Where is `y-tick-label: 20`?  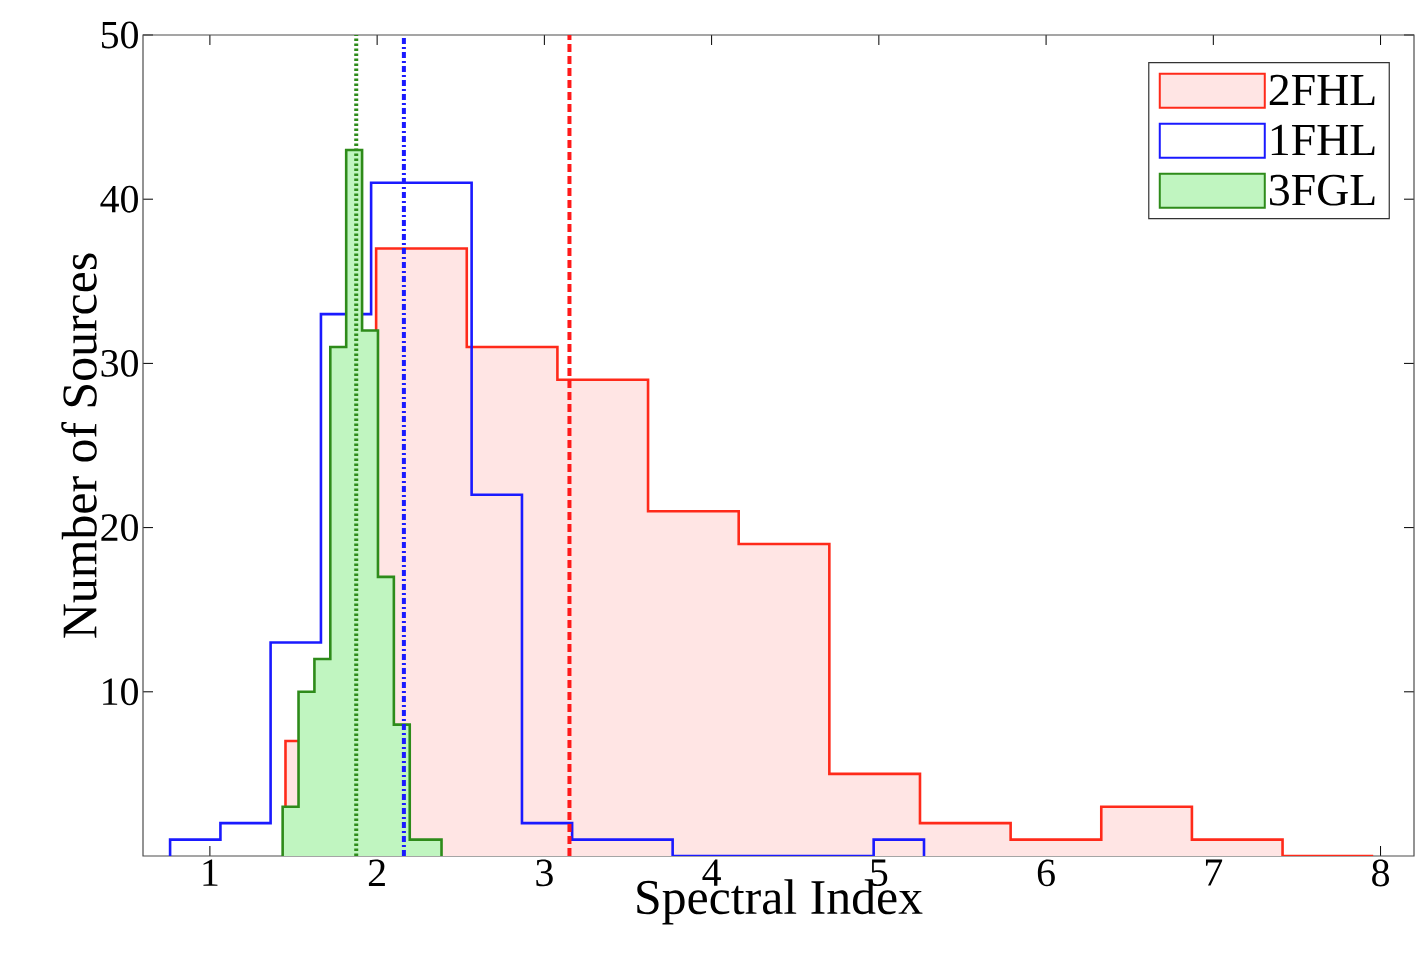 y-tick-label: 20 is located at coordinates (119, 528).